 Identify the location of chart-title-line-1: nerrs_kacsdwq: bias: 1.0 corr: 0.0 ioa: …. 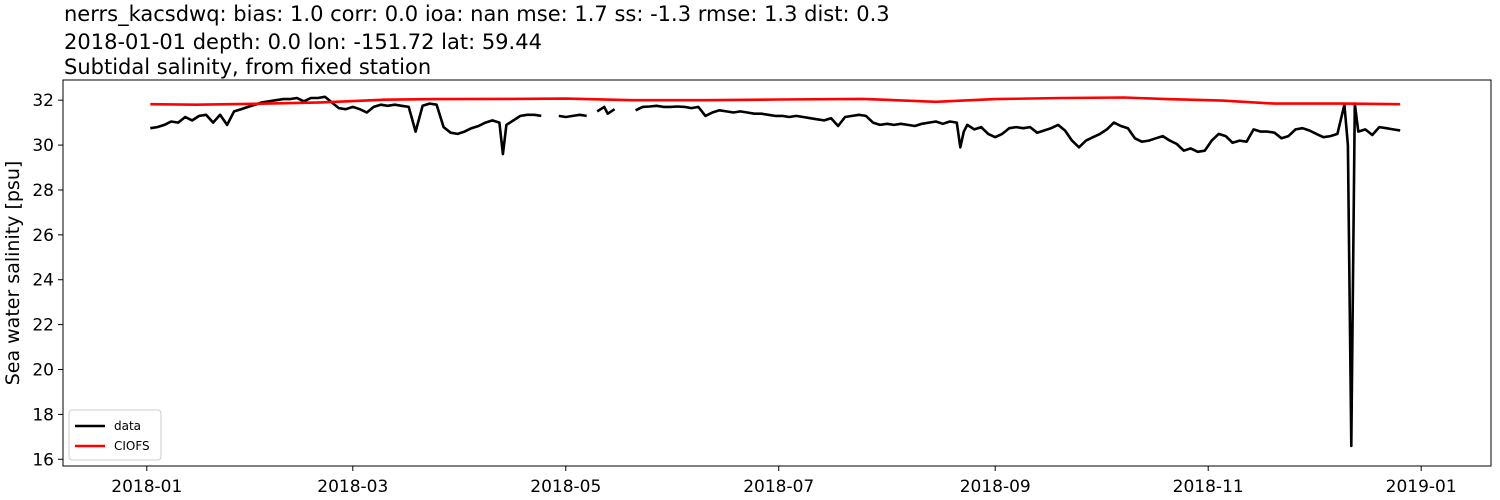
(477, 14).